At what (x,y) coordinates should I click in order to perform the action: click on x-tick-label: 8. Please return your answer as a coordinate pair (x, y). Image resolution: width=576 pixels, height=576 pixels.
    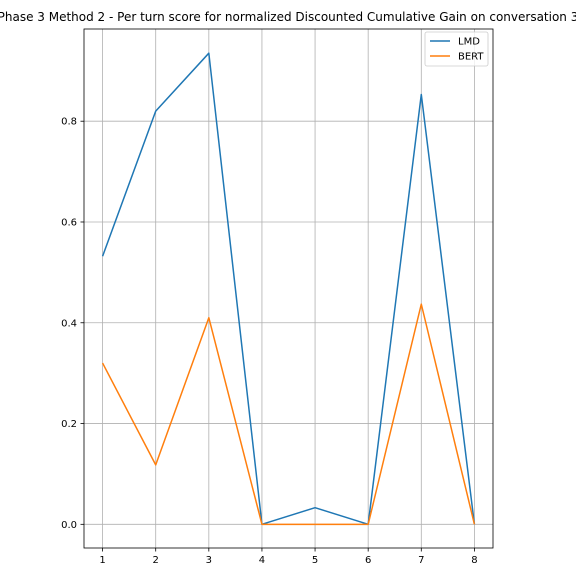
    Looking at the image, I should click on (474, 560).